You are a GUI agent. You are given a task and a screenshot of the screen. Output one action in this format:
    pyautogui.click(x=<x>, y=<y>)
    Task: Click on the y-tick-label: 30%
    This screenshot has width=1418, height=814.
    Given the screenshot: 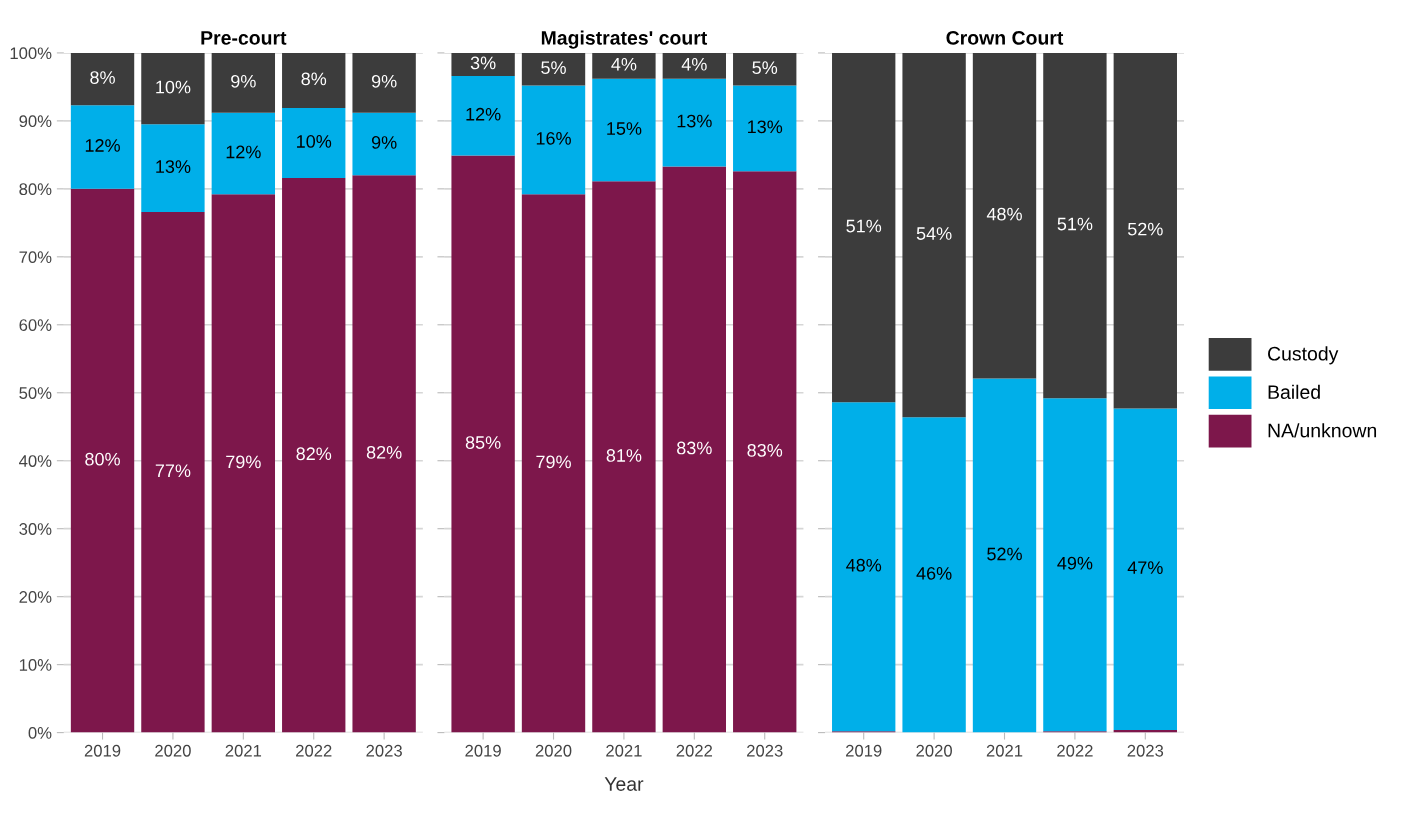 What is the action you would take?
    pyautogui.click(x=35, y=529)
    